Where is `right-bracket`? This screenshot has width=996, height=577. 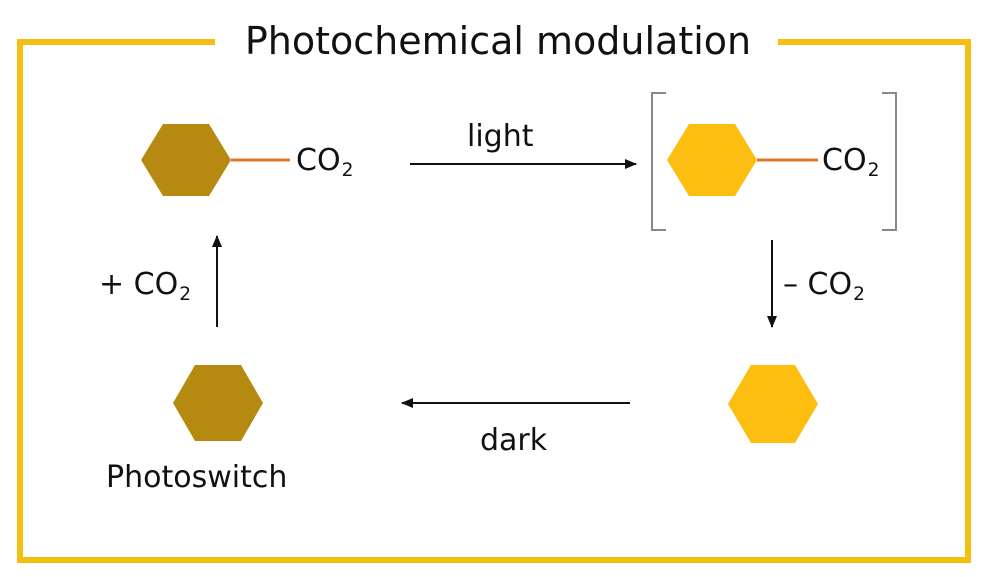 right-bracket is located at coordinates (889, 161).